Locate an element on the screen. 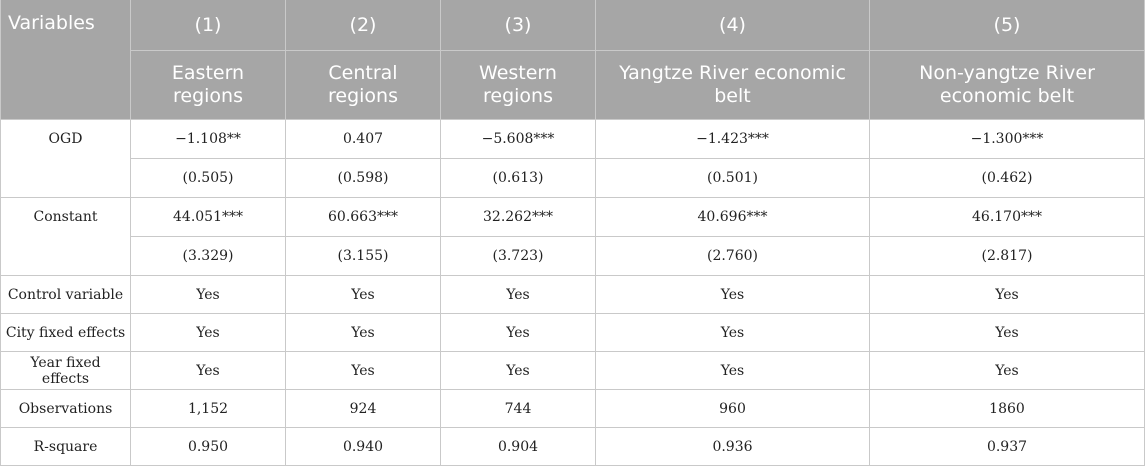 Image resolution: width=1145 pixels, height=466 pixels. table-row-city-fe: City fixed effects Yes Yes Yes Yes Yes is located at coordinates (572, 332).